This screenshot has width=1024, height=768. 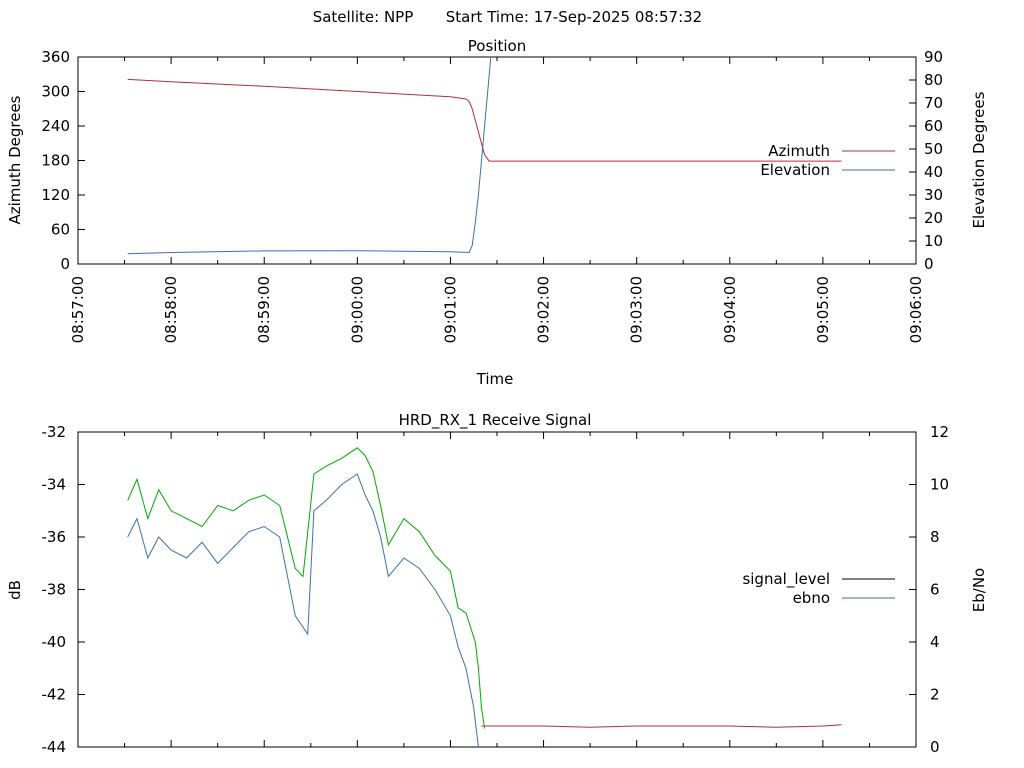 I want to click on azimuth-tick-label: 360, so click(x=55, y=57).